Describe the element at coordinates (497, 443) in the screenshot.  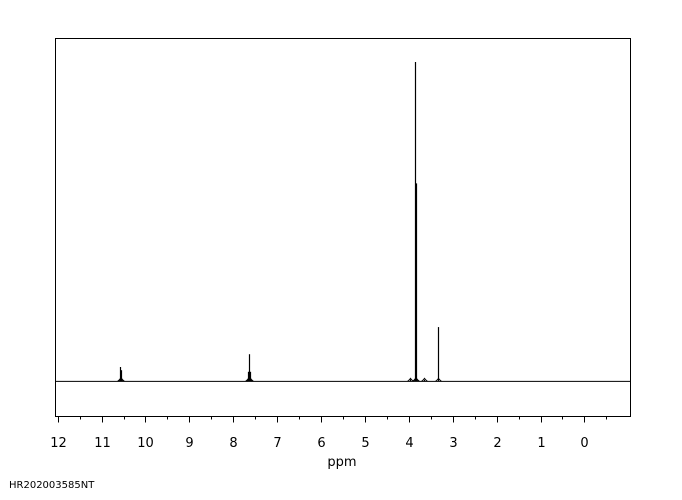
I see `x-tick-label: 2` at that location.